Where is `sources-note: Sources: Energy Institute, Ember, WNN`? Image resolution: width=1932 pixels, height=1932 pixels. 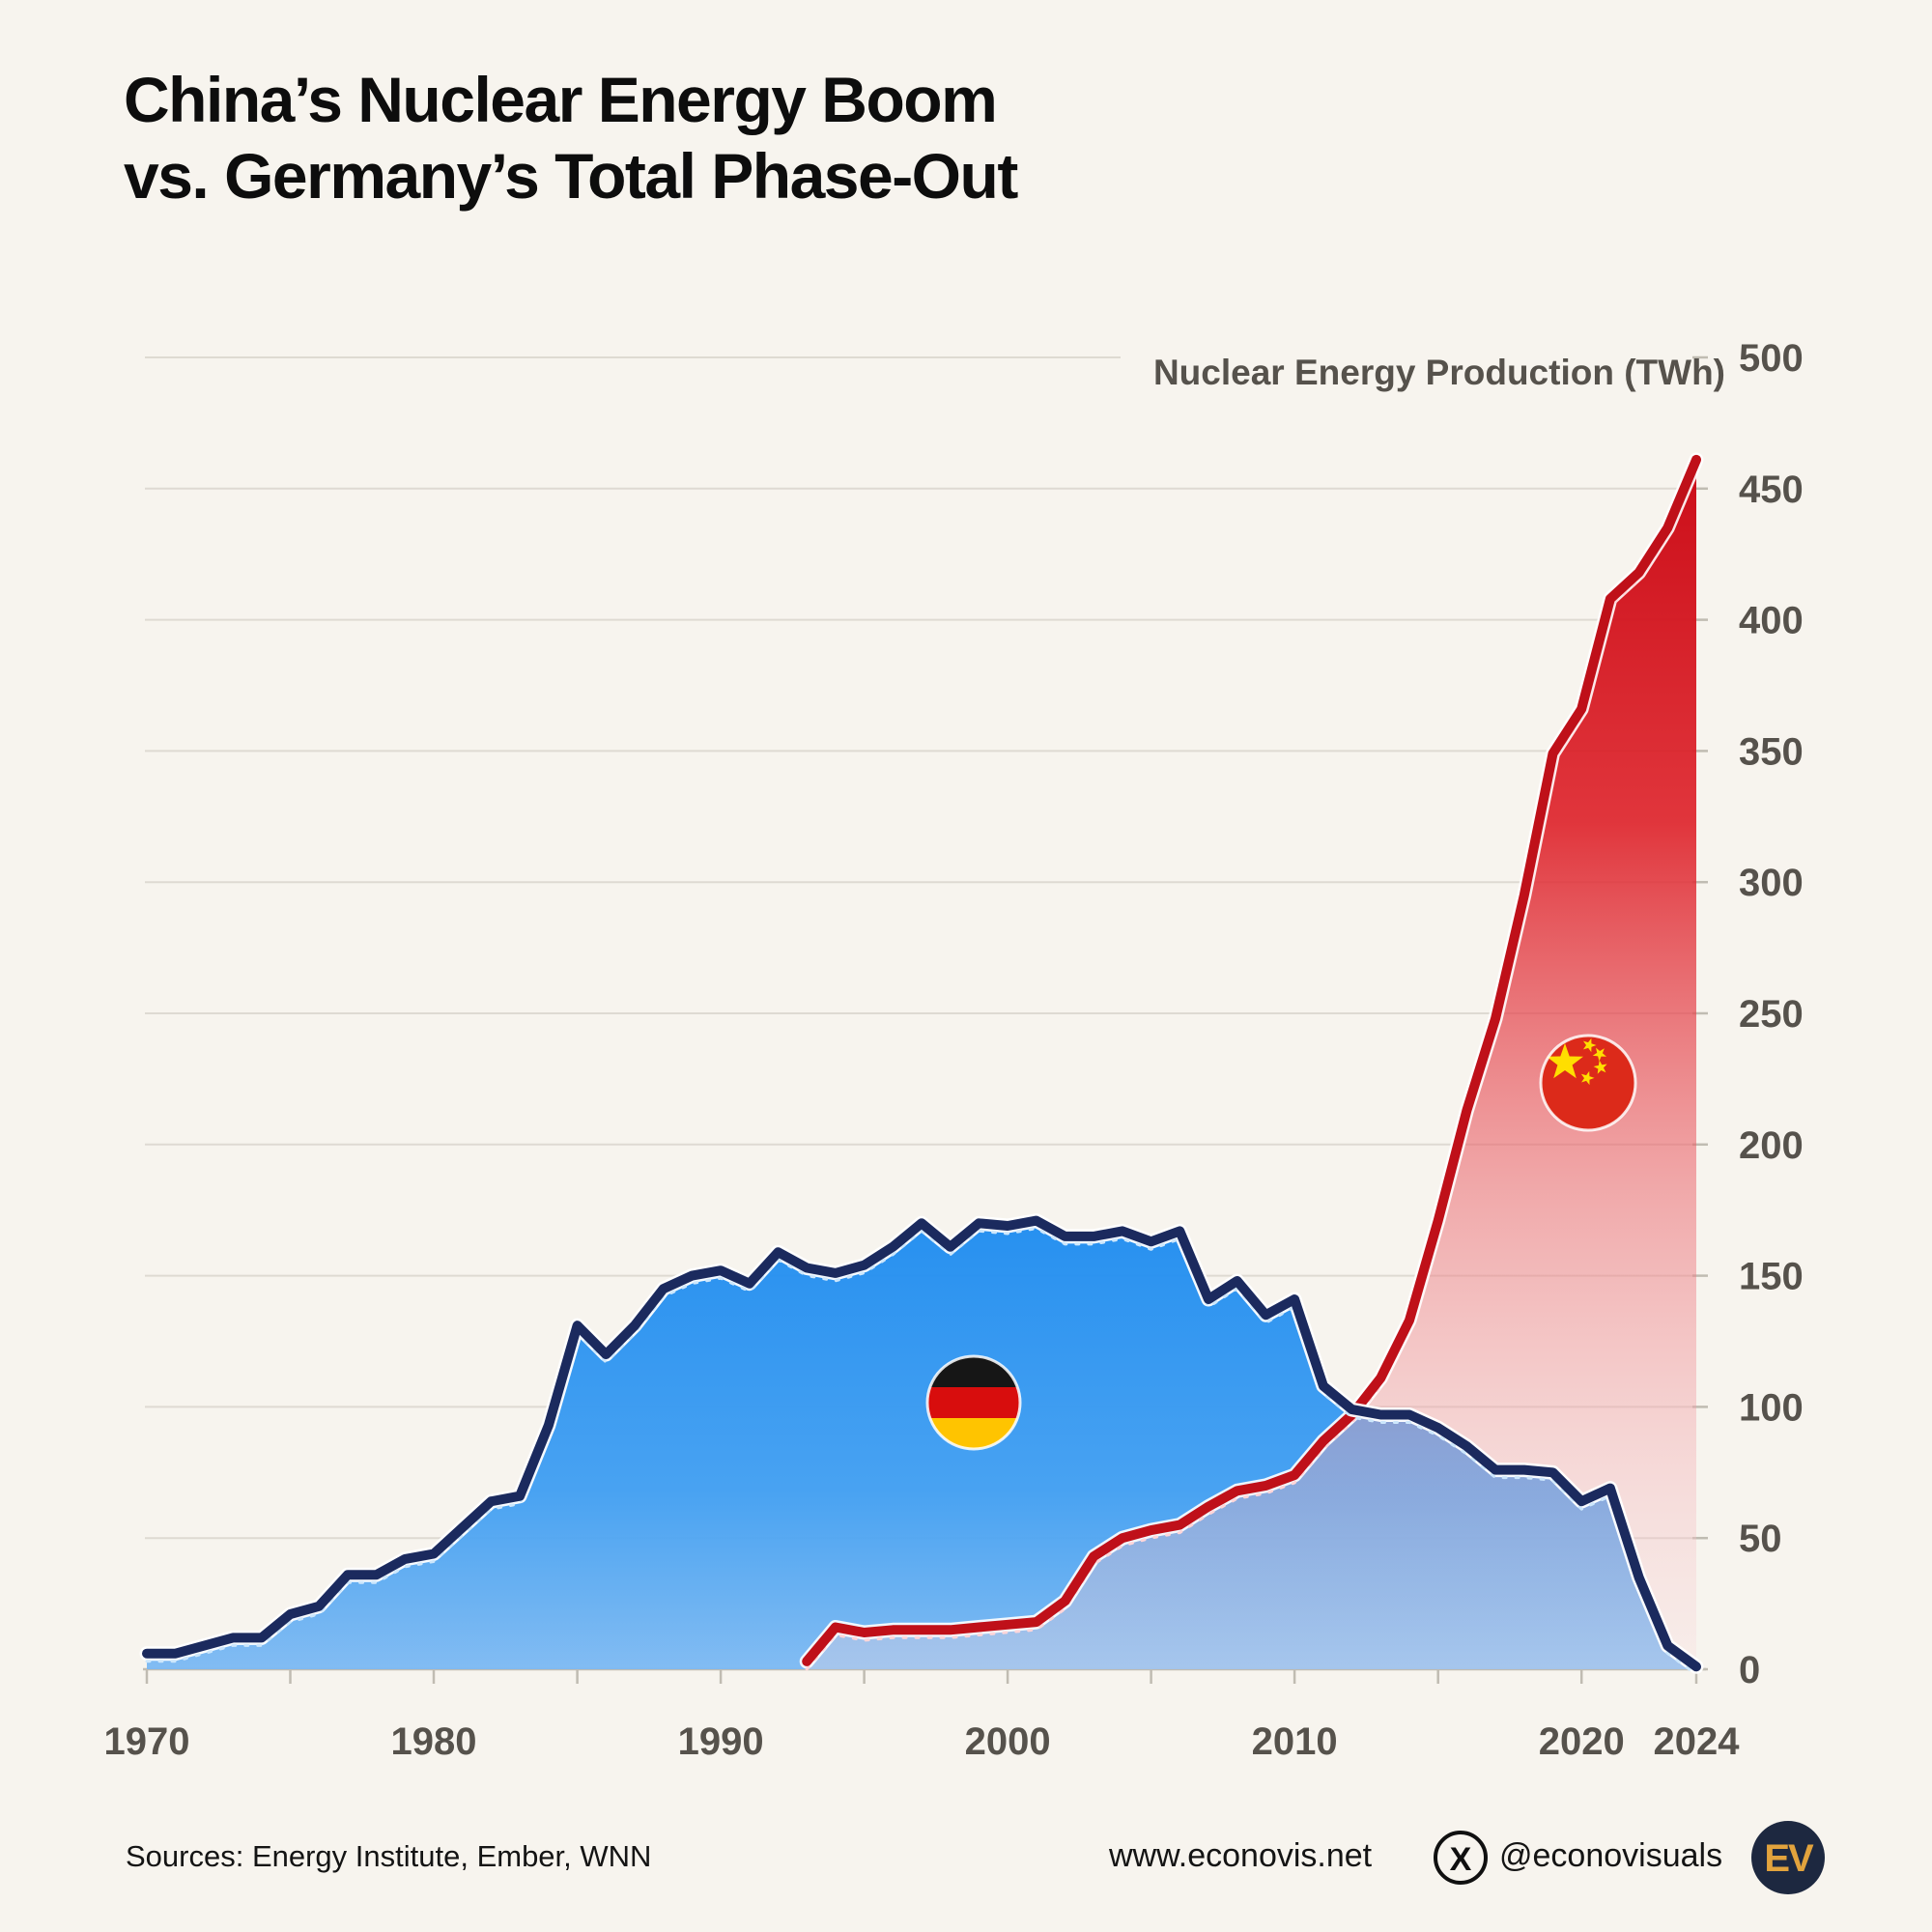 sources-note: Sources: Energy Institute, Ember, WNN is located at coordinates (389, 1856).